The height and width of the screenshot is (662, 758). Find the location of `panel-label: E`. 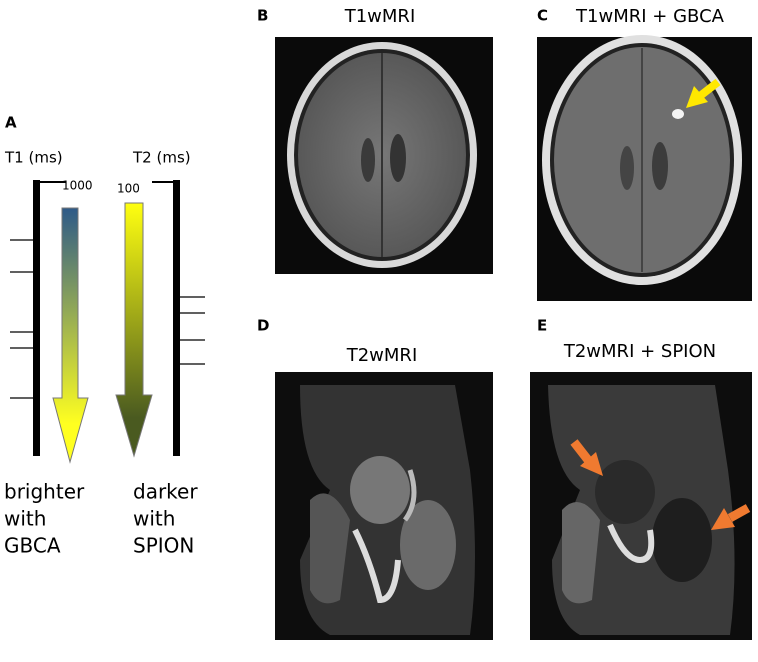

panel-label: E is located at coordinates (542, 326).